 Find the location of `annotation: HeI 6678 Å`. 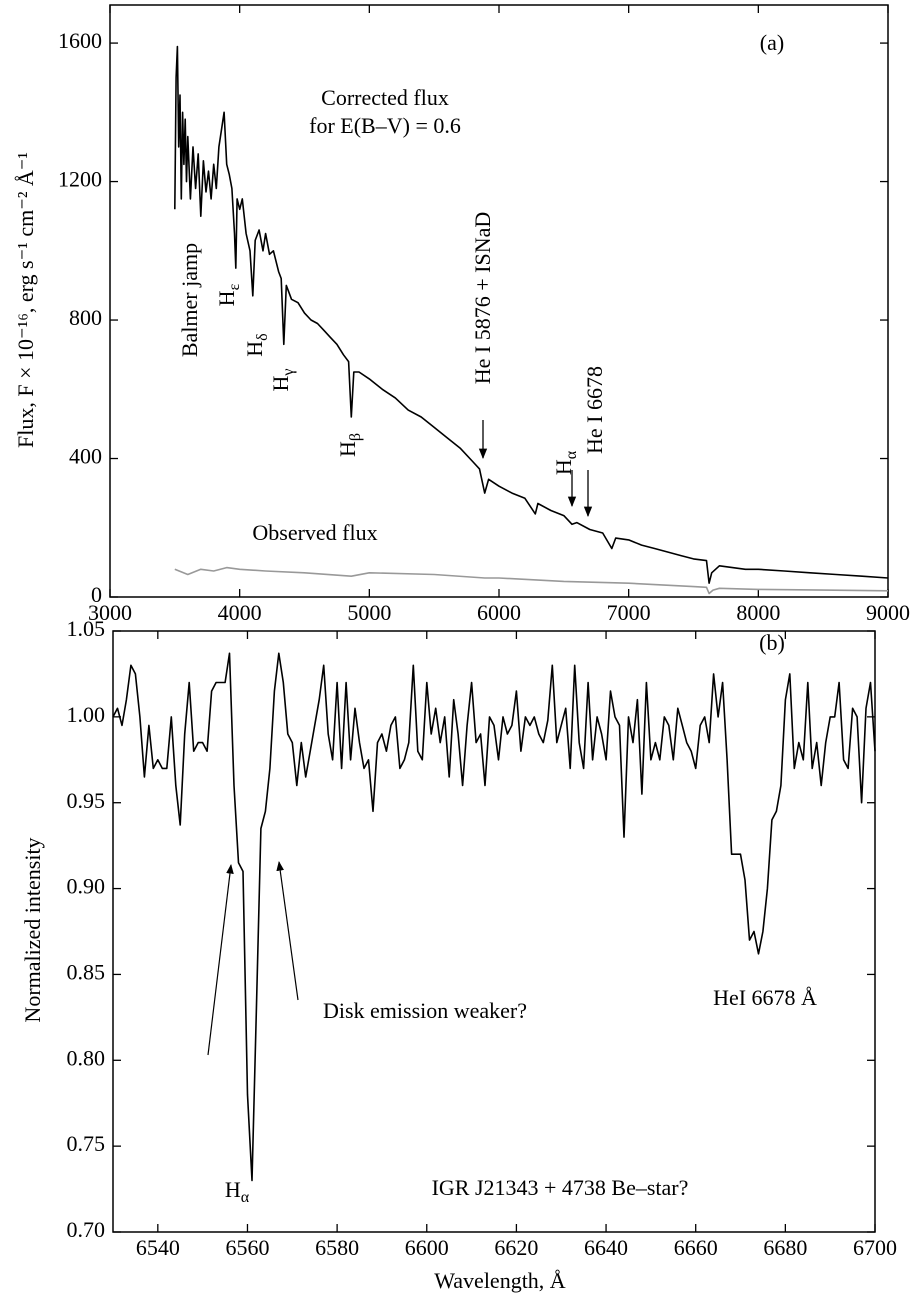

annotation: HeI 6678 Å is located at coordinates (765, 997).